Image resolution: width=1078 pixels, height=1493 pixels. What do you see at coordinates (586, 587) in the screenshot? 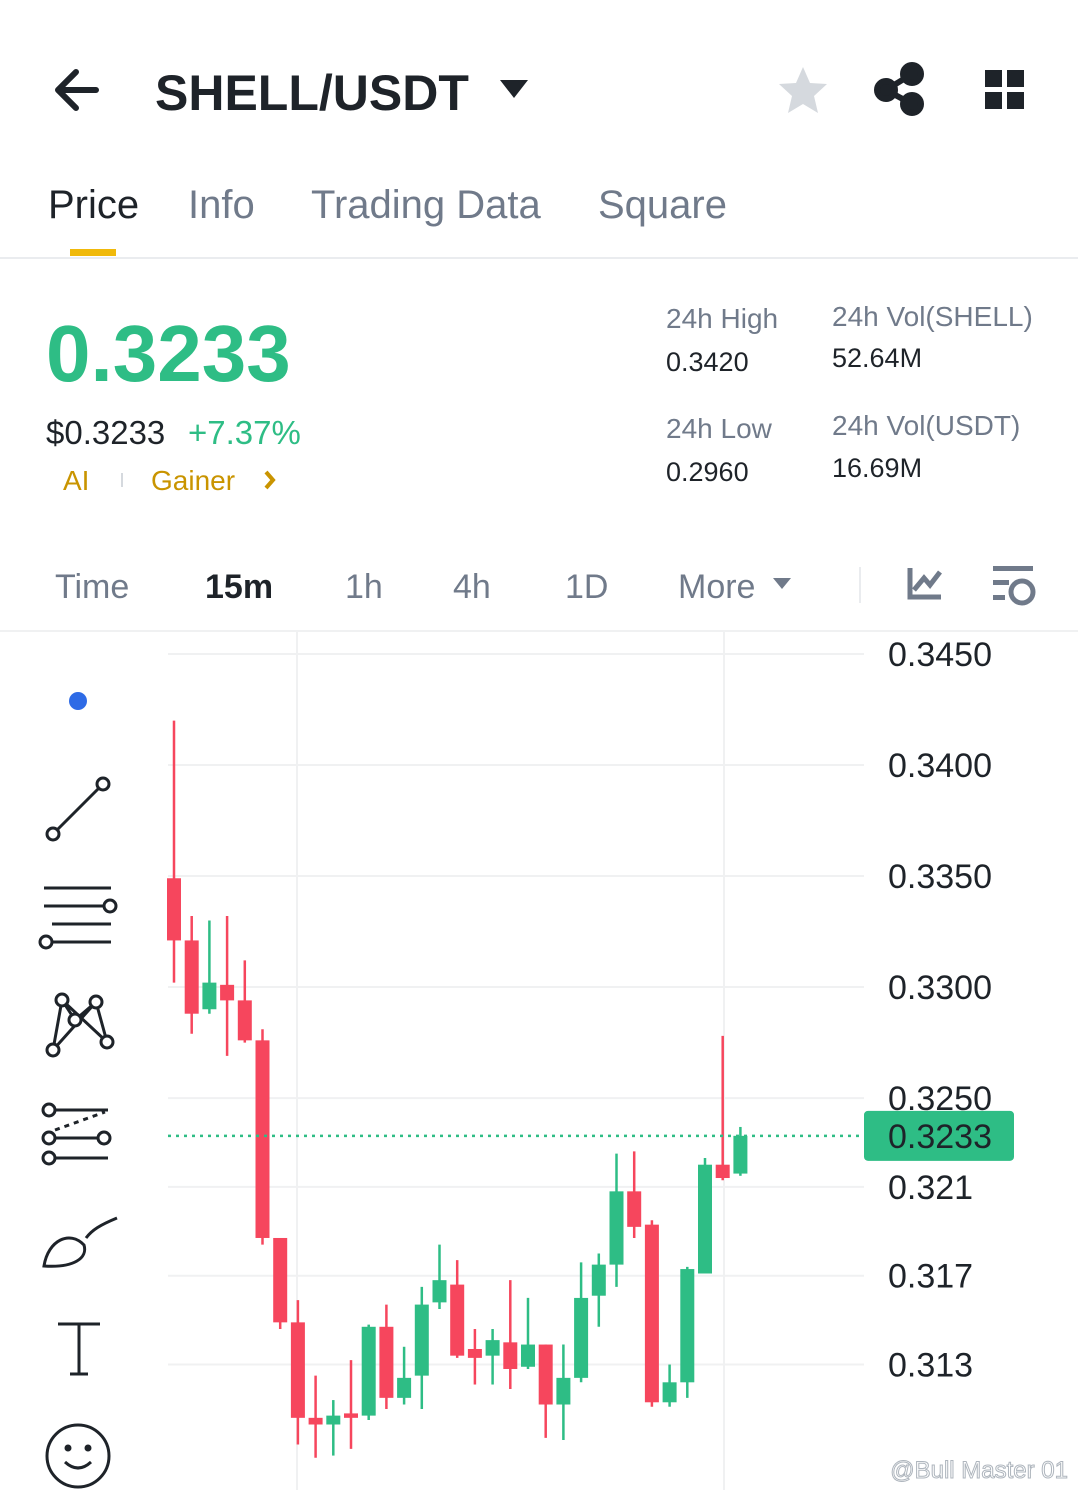
I see `interval: 1D` at bounding box center [586, 587].